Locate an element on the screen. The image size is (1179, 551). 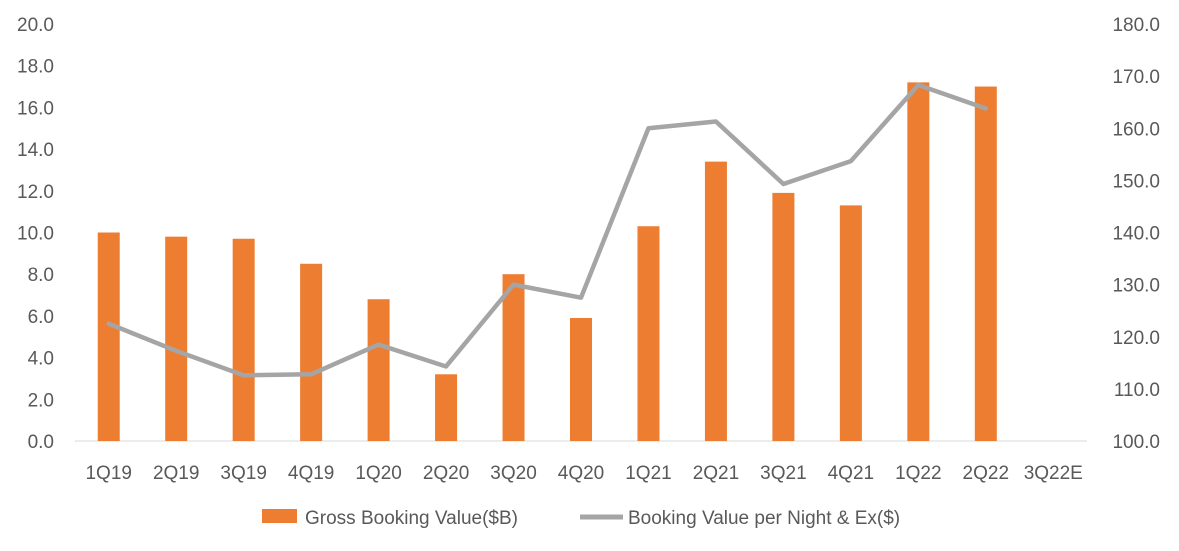
y-left-tick-label: 10.0 is located at coordinates (35, 234).